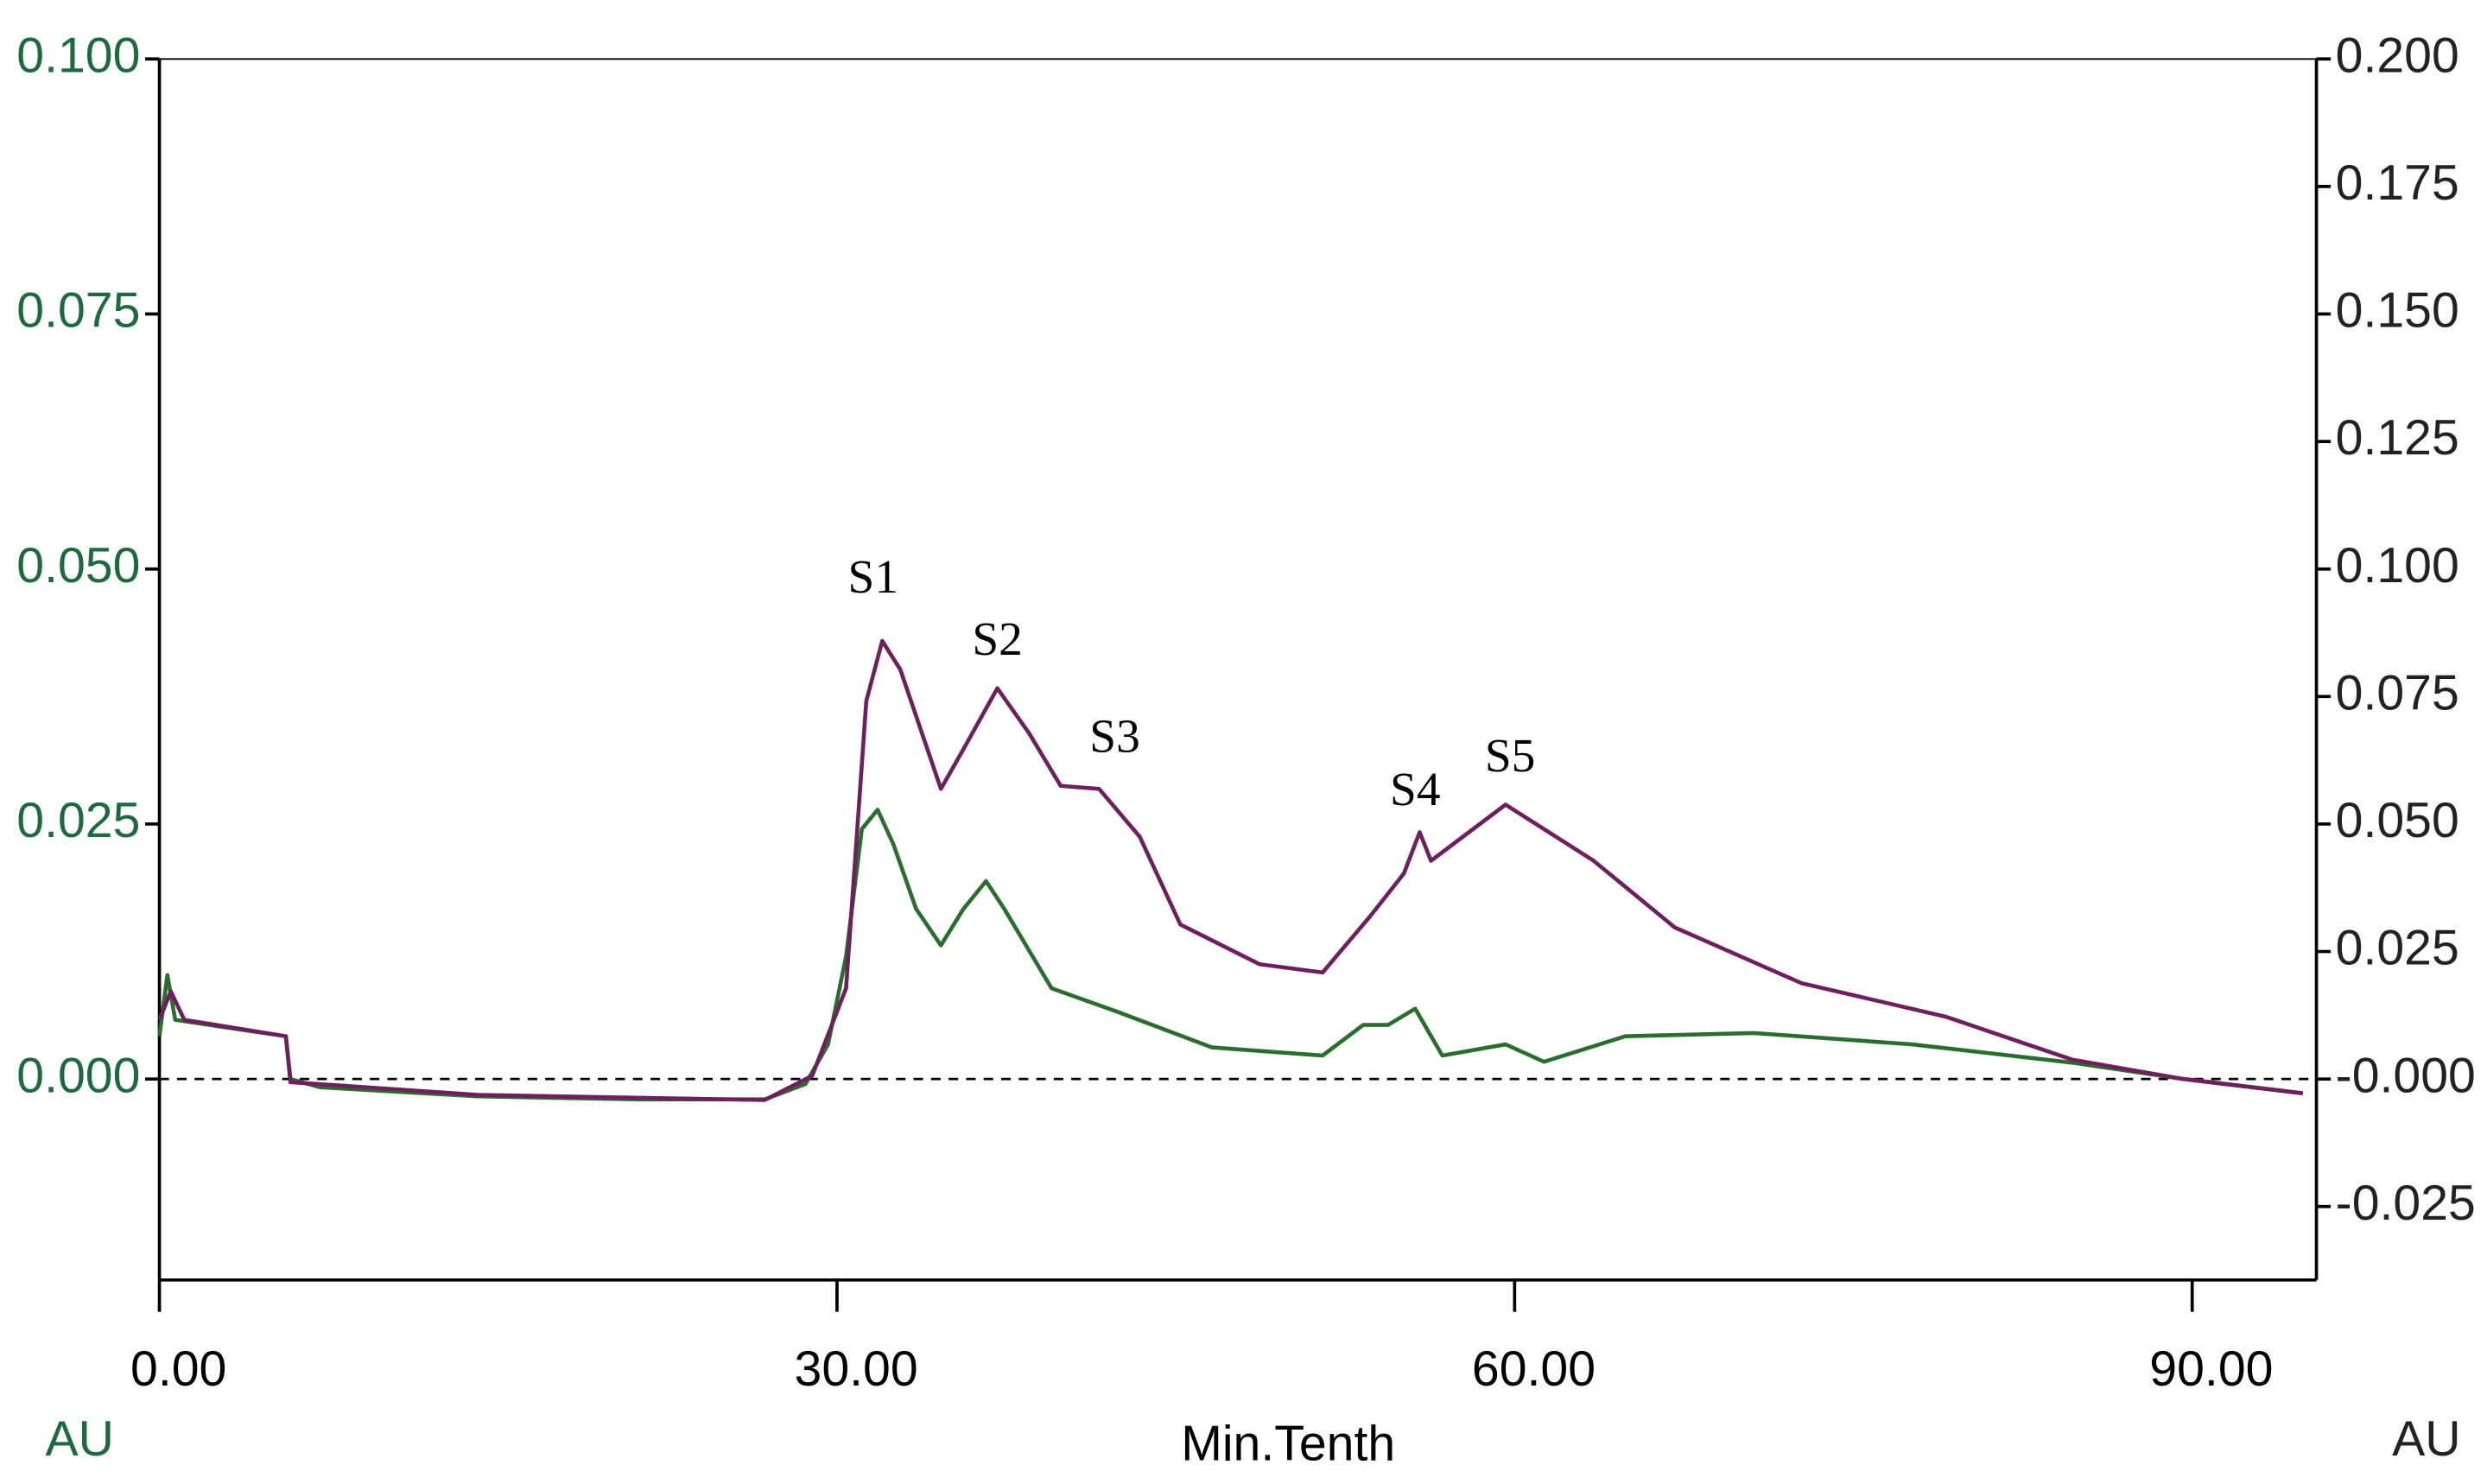 The image size is (2487, 1484). What do you see at coordinates (78, 820) in the screenshot?
I see `y-tick-label: 0.025` at bounding box center [78, 820].